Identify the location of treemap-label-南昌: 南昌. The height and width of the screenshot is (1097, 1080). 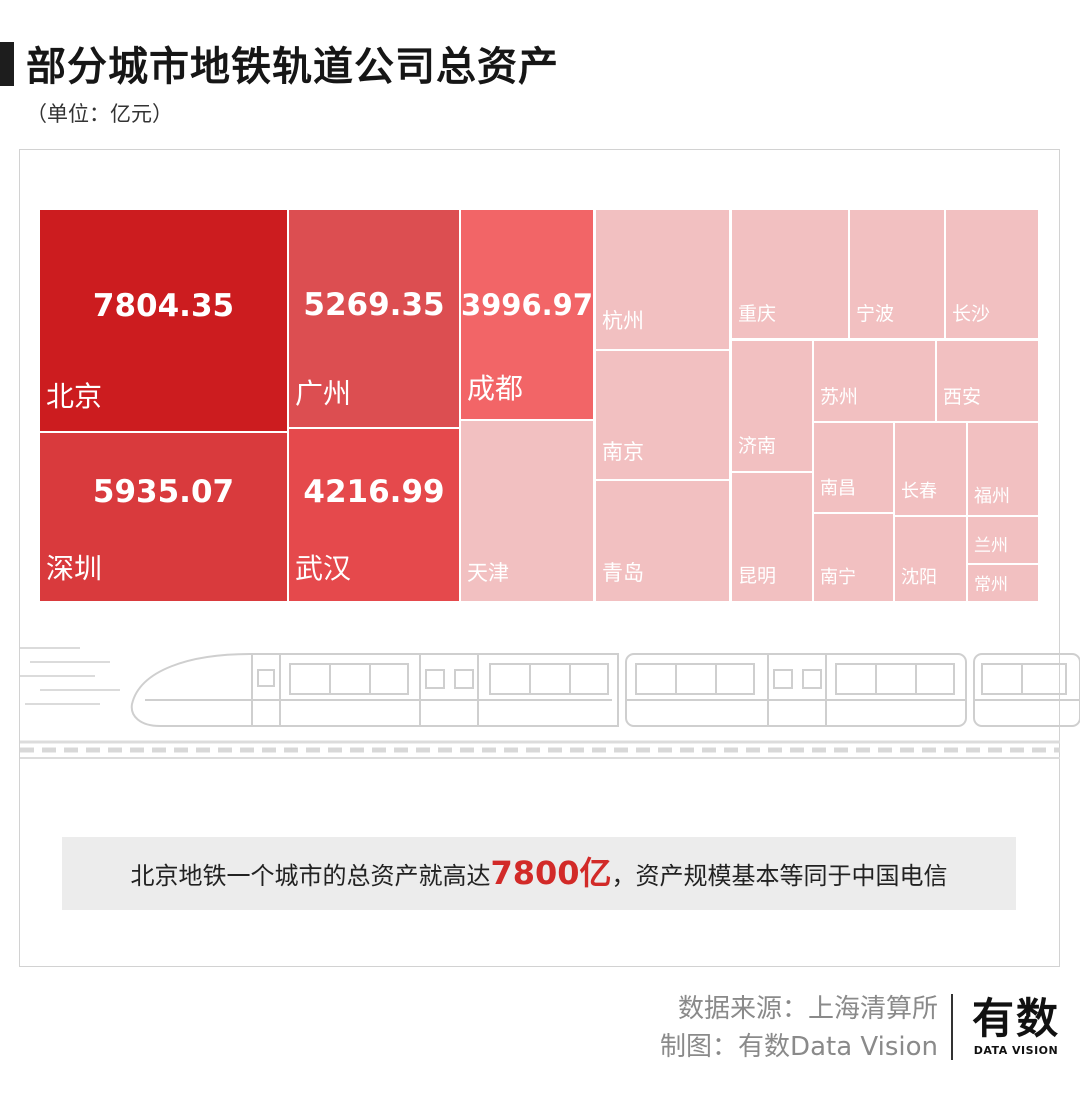
(838, 488).